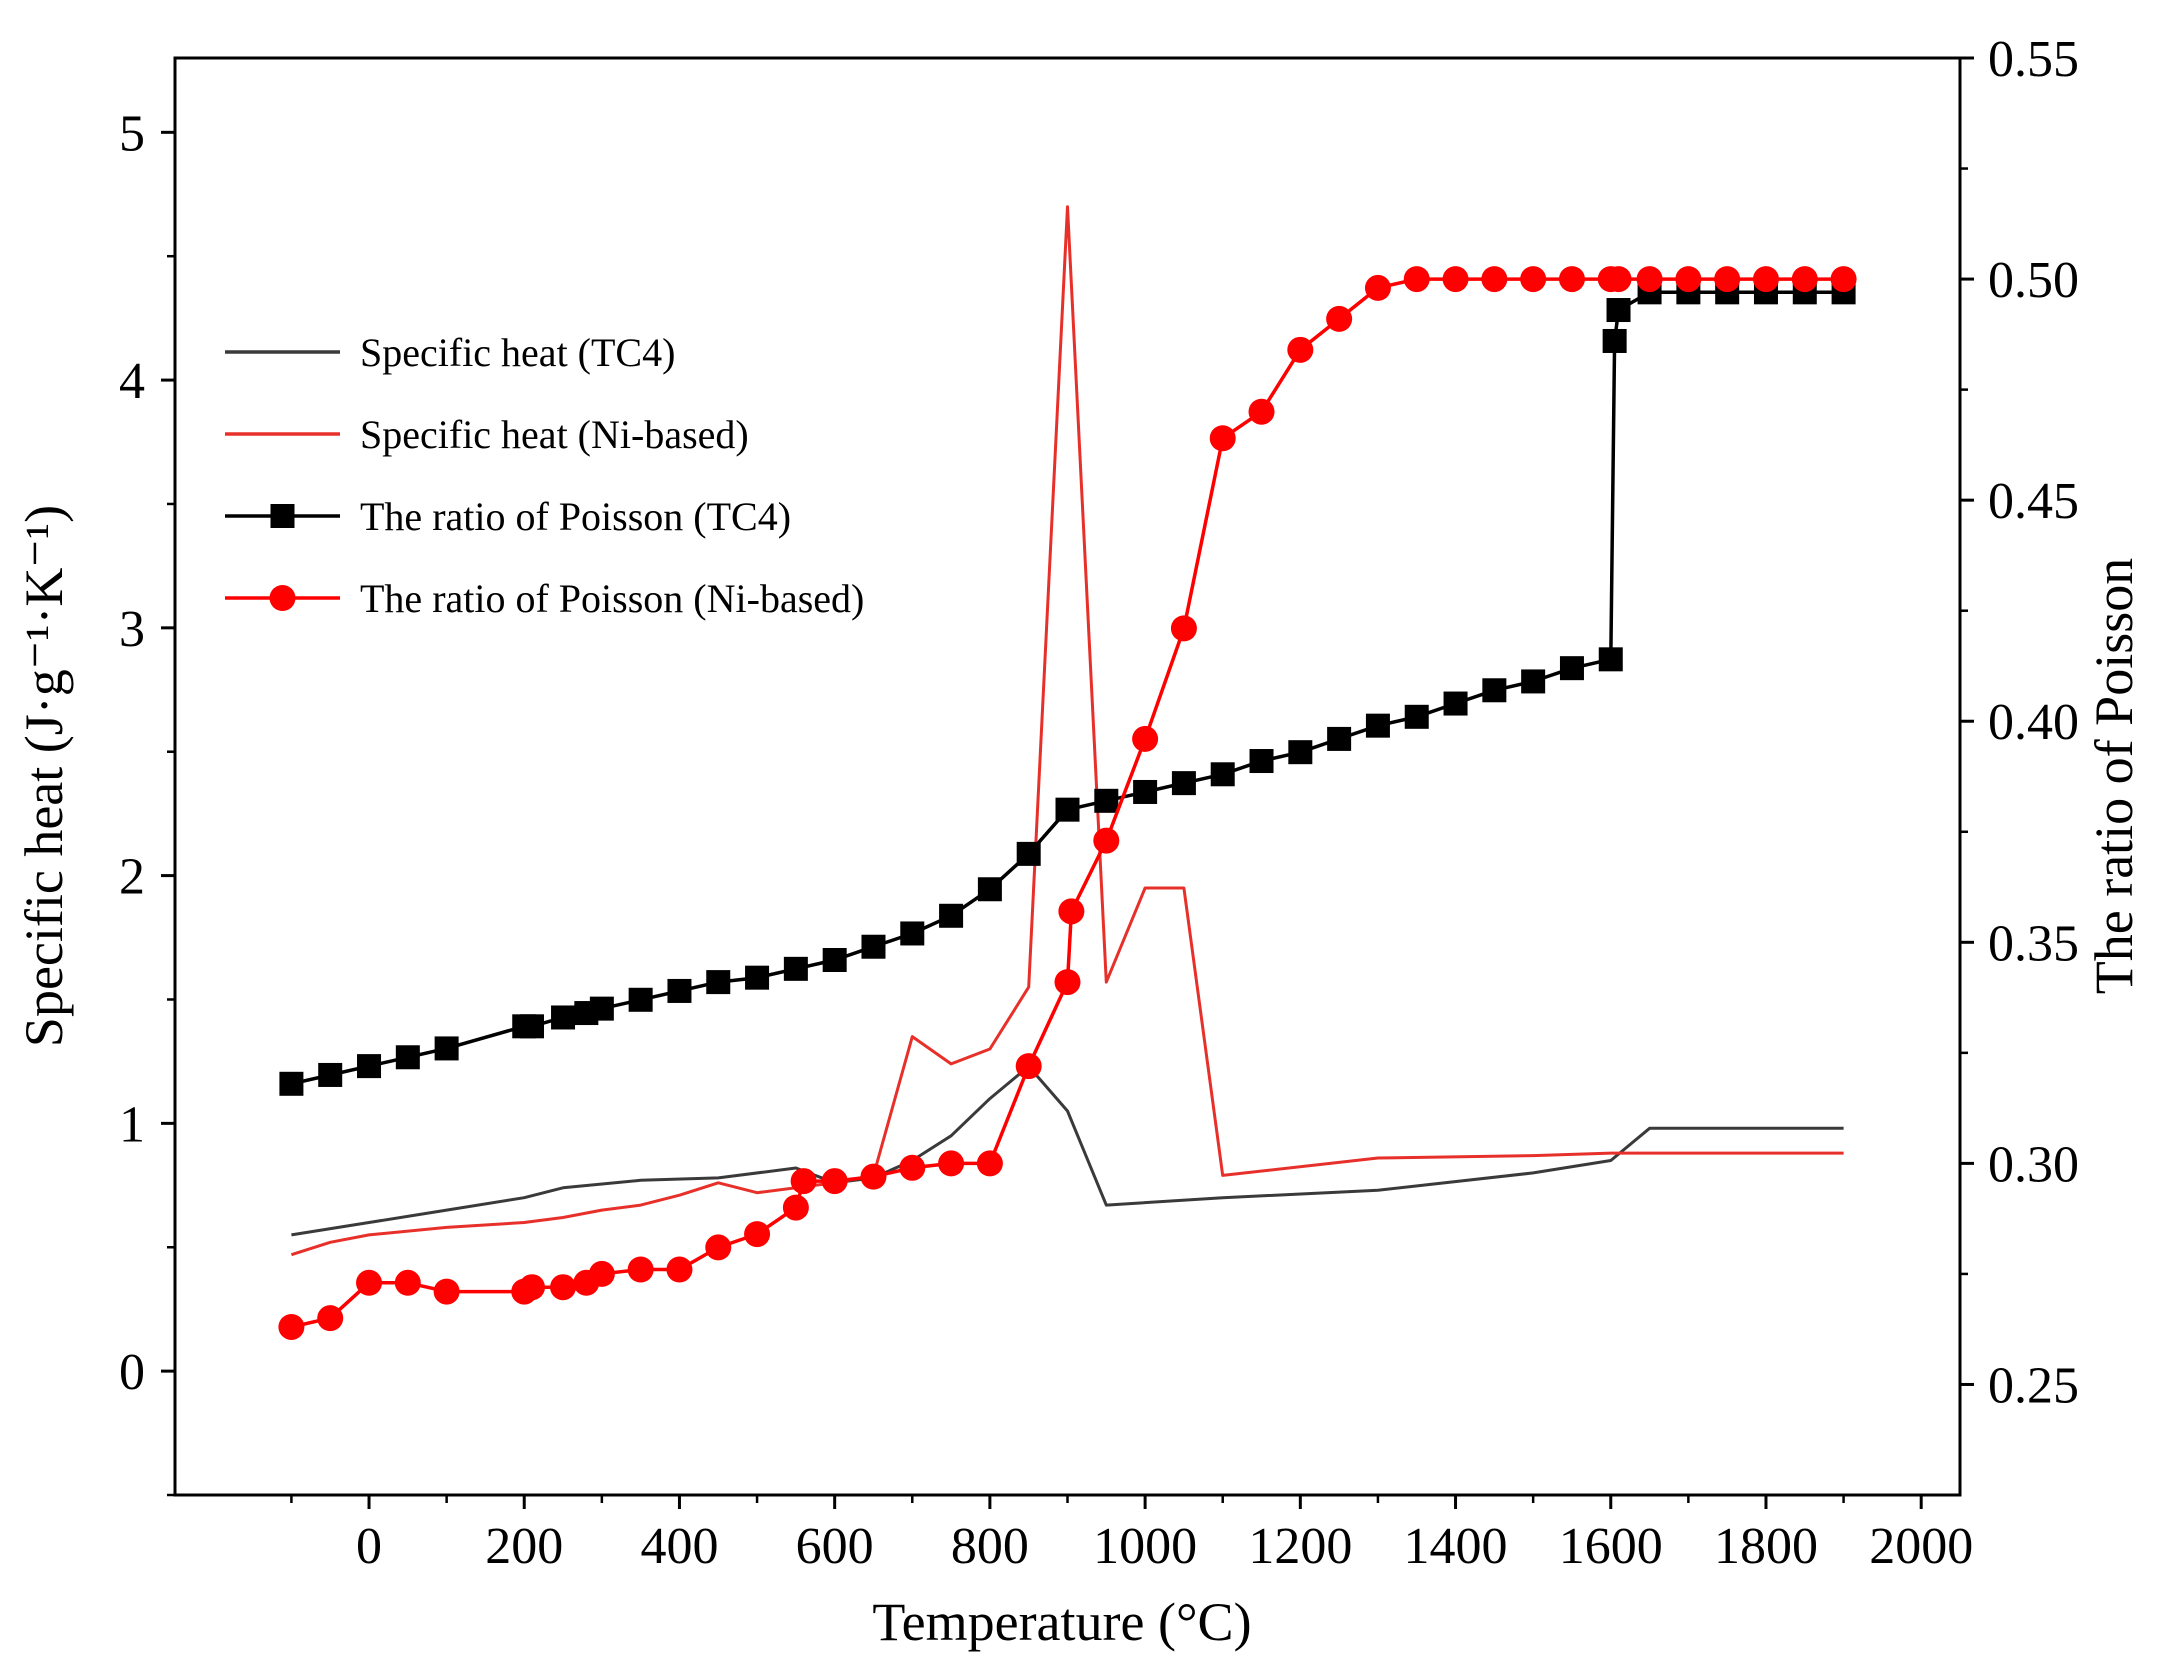  Describe the element at coordinates (132, 133) in the screenshot. I see `y-left-tick-label: 5` at that location.